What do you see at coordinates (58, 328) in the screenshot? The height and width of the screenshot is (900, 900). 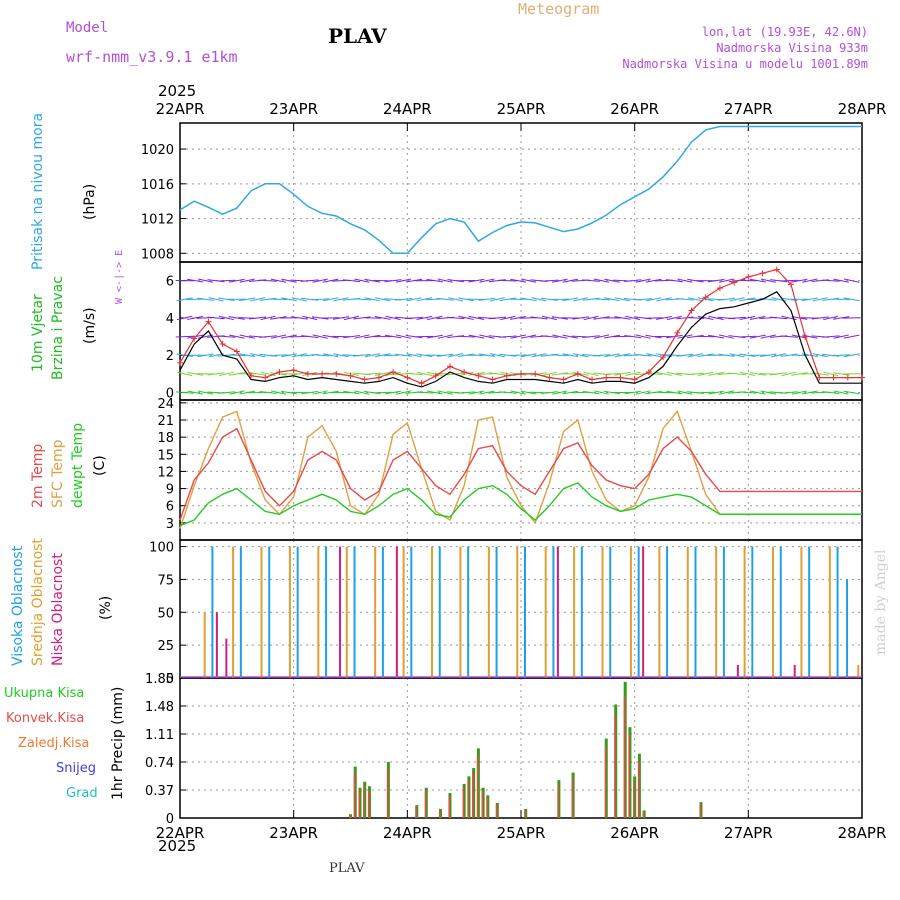 I see `wind-ylabel-2: Brzina i Pravac` at bounding box center [58, 328].